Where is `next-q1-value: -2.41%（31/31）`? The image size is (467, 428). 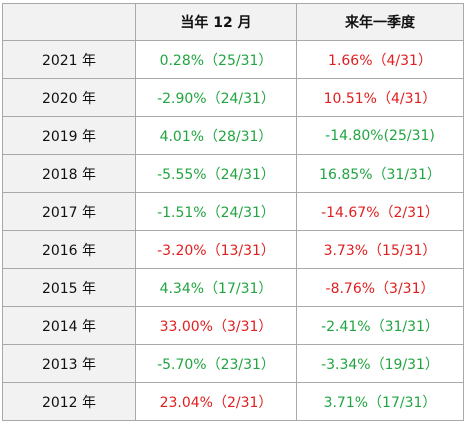
next-q1-value: -2.41%（31/31） is located at coordinates (380, 325).